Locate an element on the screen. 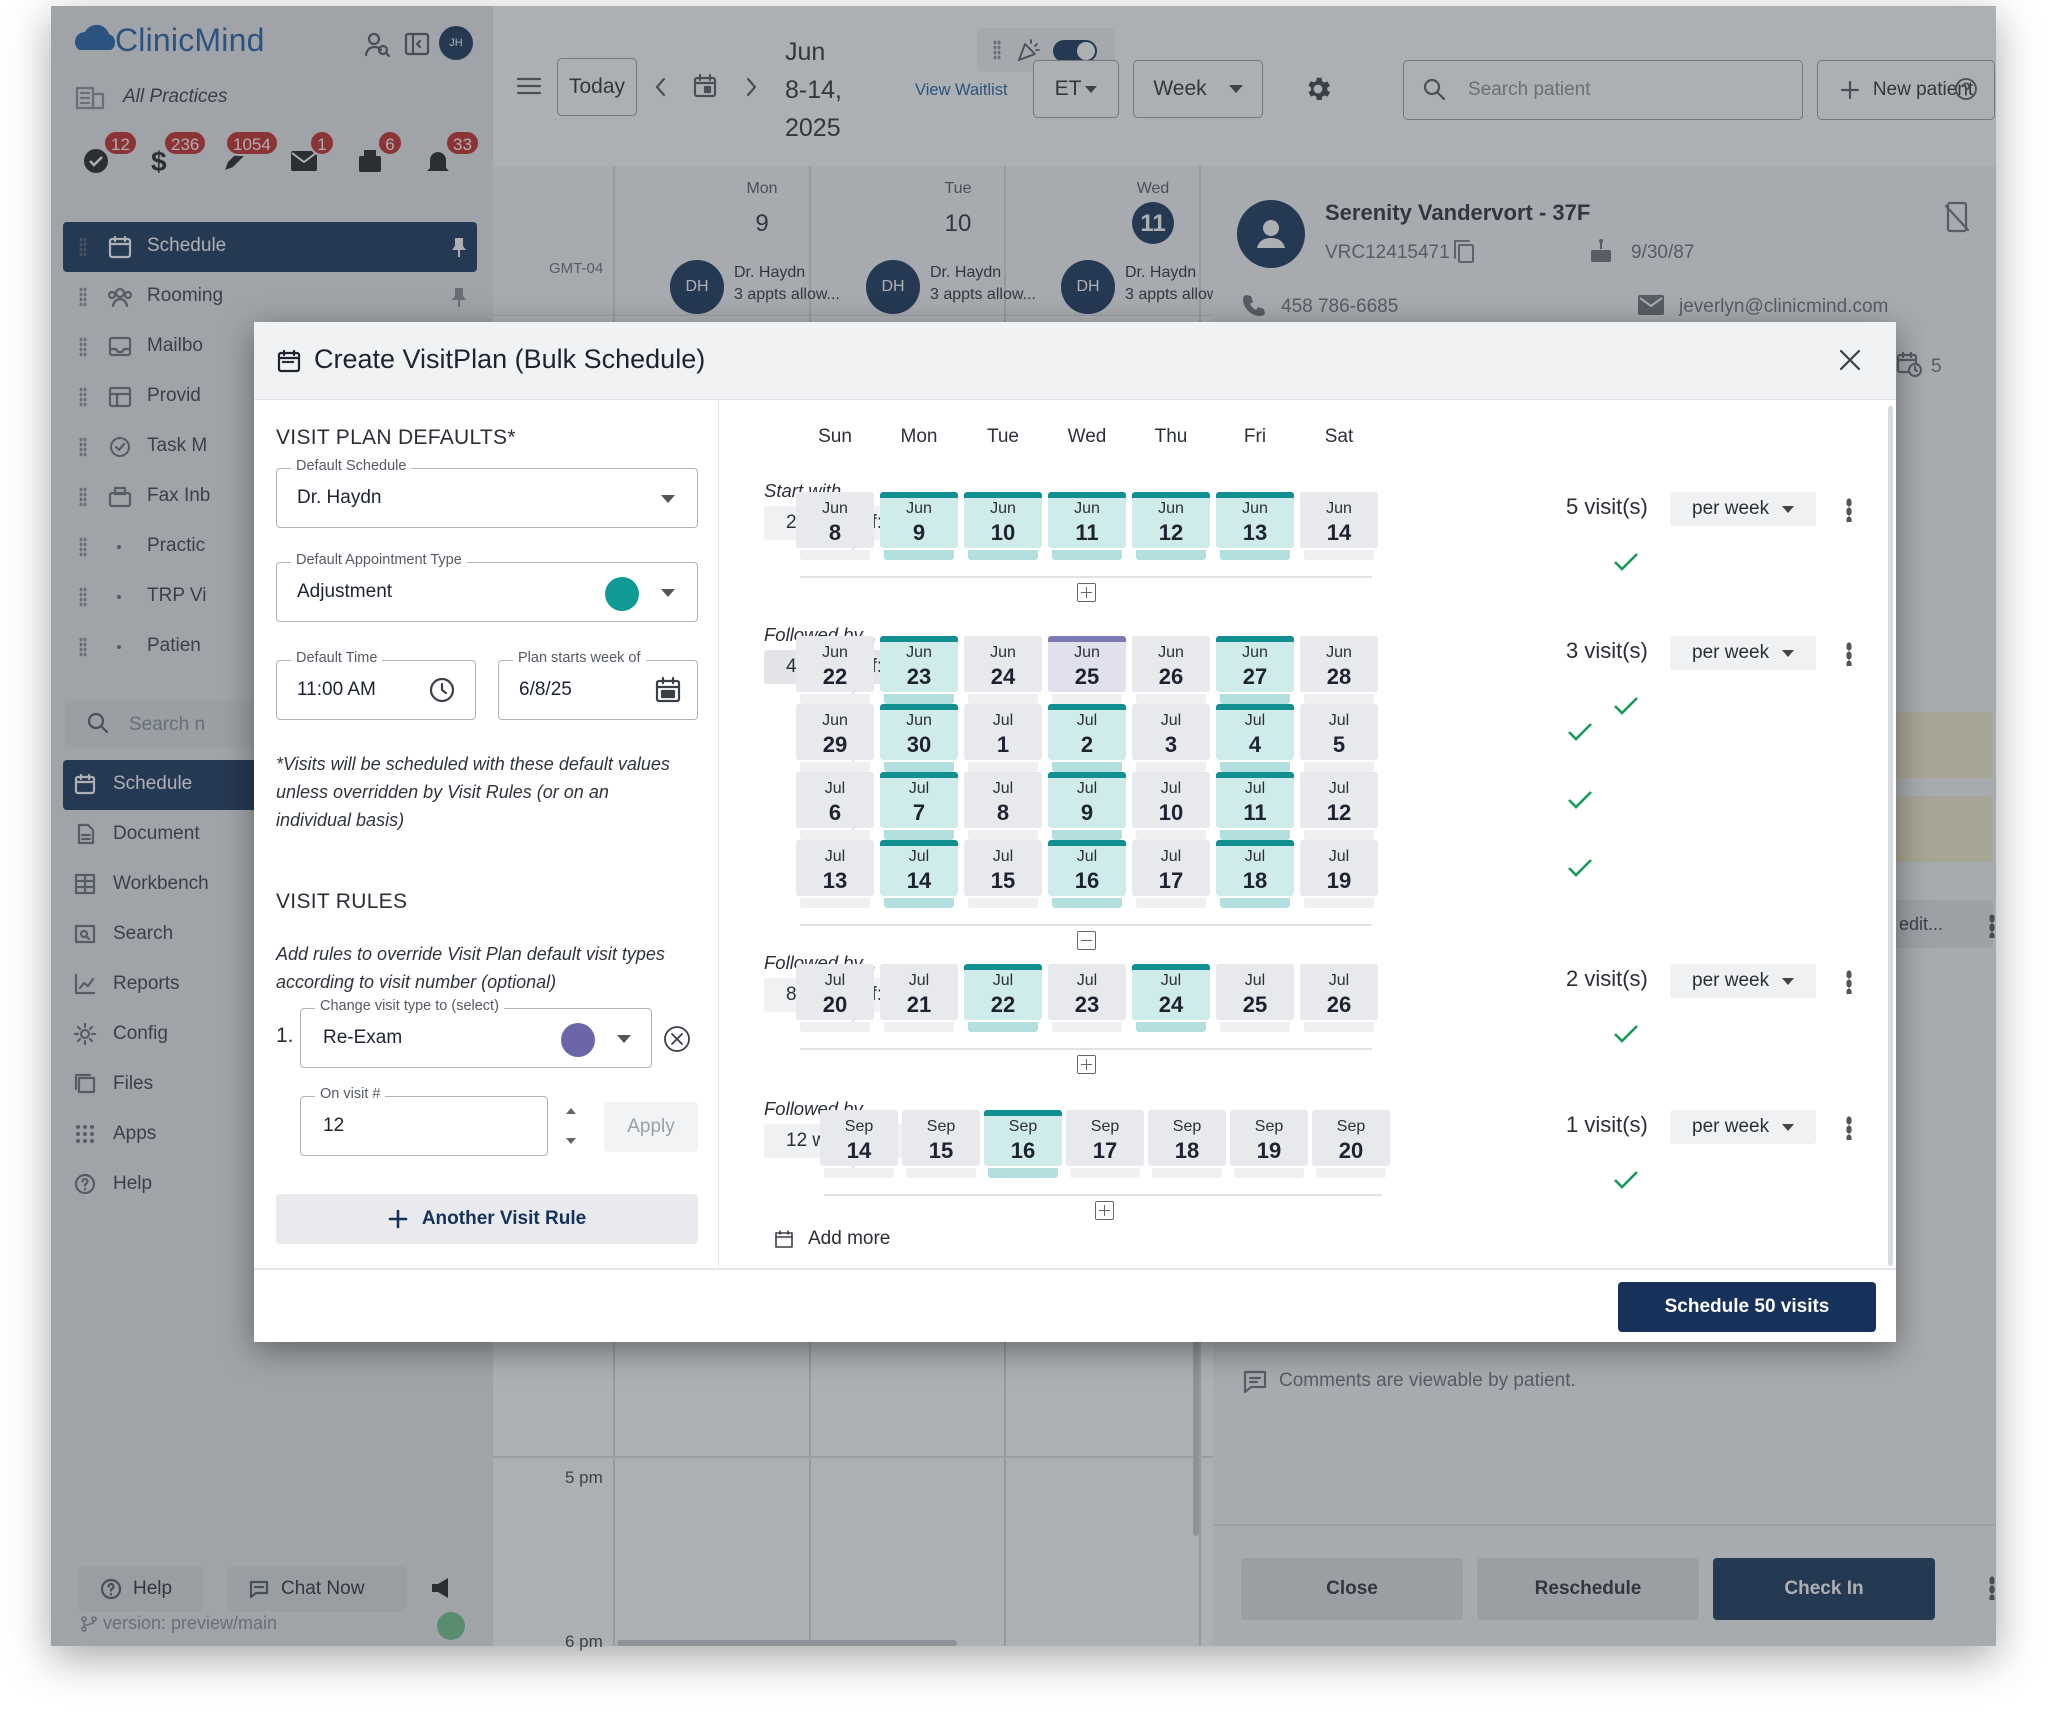  view-select: Week is located at coordinates (1198, 89).